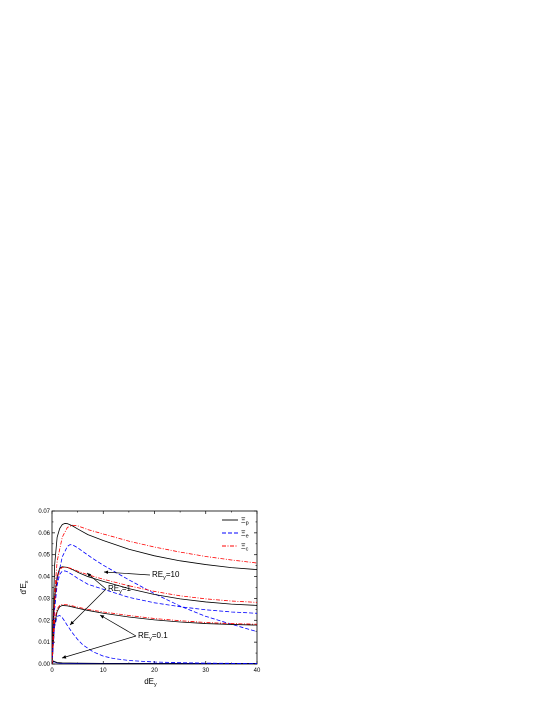 The width and height of the screenshot is (545, 705). Describe the element at coordinates (44, 599) in the screenshot. I see `y-tick-label: 0.03` at that location.